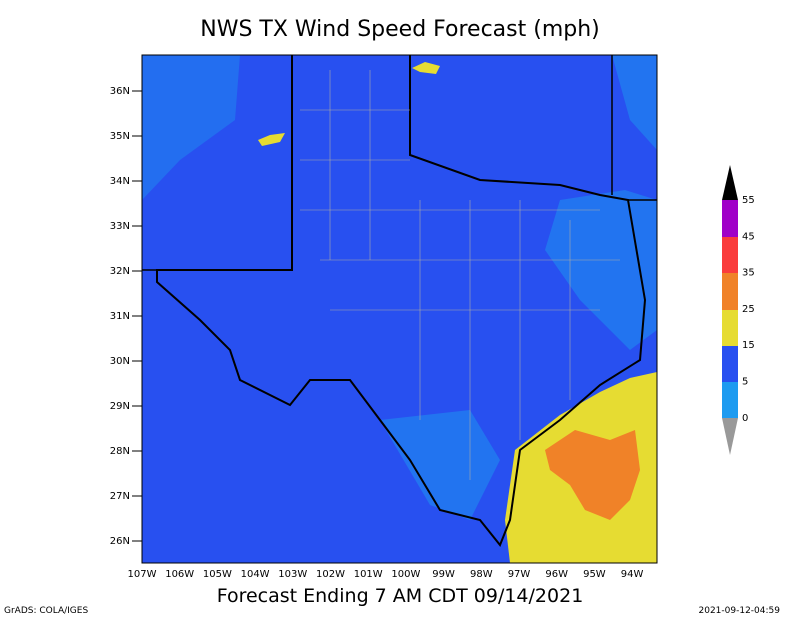 The height and width of the screenshot is (622, 800). I want to click on footer: Forecast Ending 7 AM CDT 09/14/2021, so click(400, 596).